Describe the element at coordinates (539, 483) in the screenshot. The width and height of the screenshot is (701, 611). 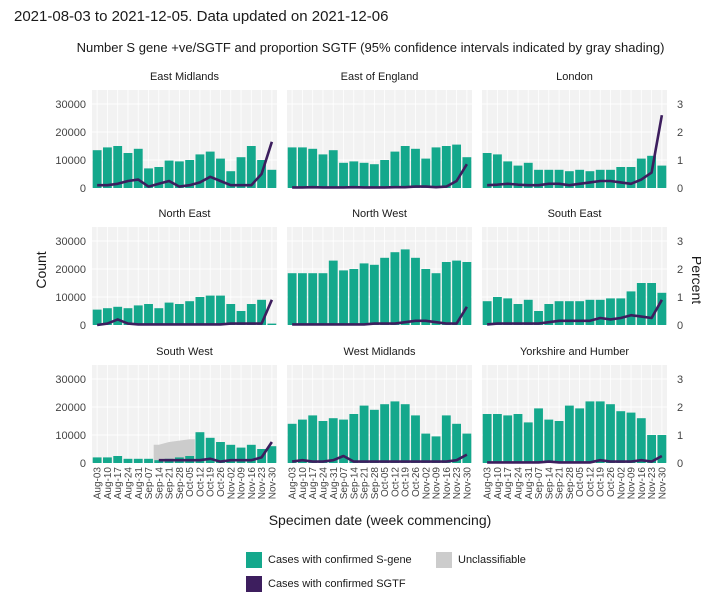
I see `x-tick-label: Sep-07` at that location.